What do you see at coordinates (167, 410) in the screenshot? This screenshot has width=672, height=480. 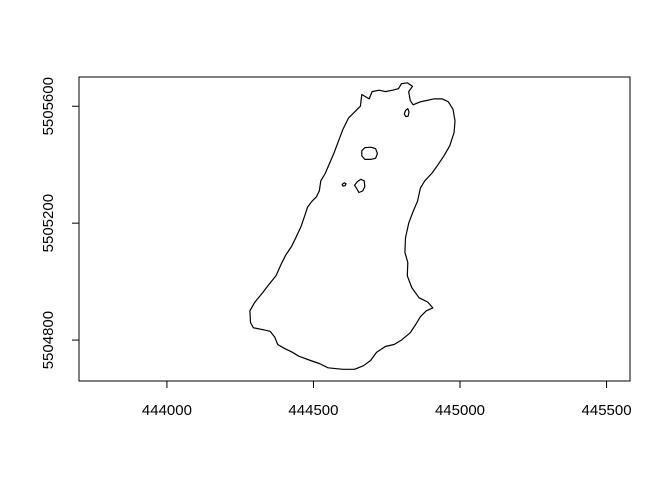 I see `x-tick-label: 444000` at bounding box center [167, 410].